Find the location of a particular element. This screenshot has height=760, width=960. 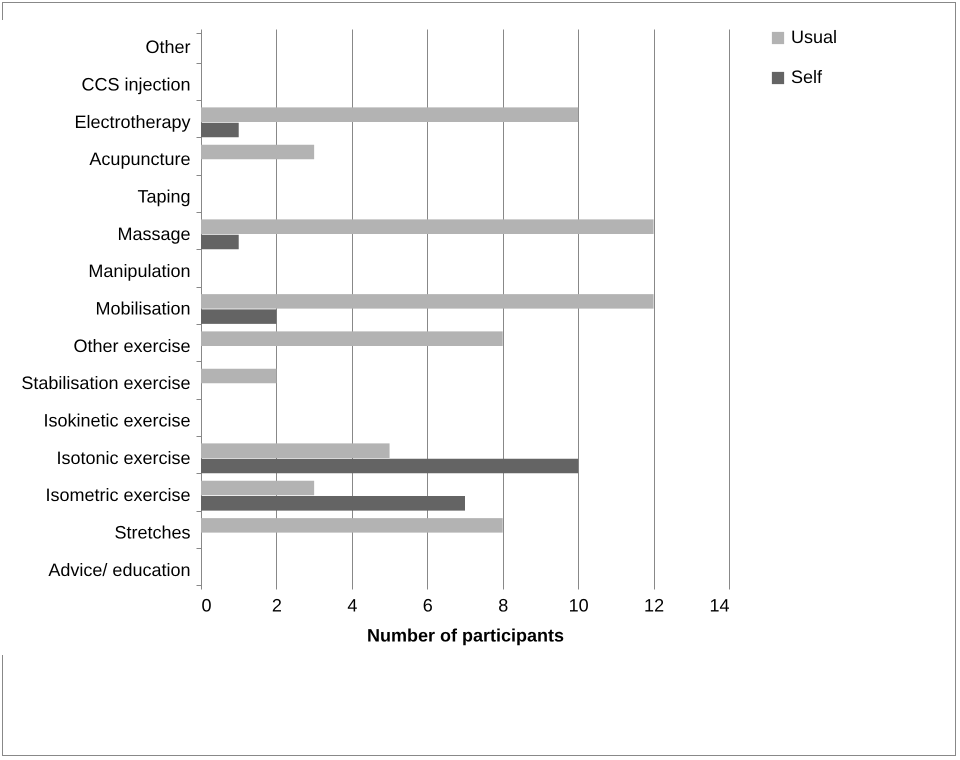

y-tick-label: Manipulation is located at coordinates (139, 271).